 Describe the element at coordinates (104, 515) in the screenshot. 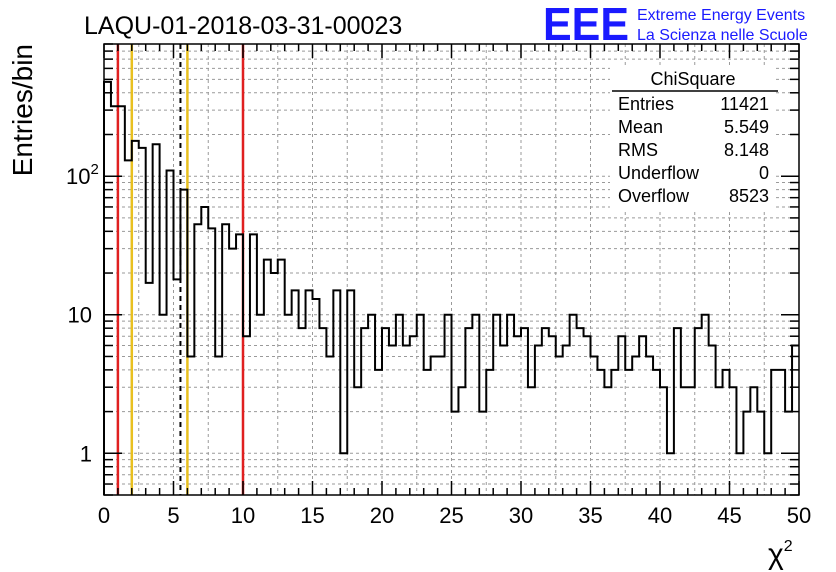

I see `x-tick-label: 0` at that location.